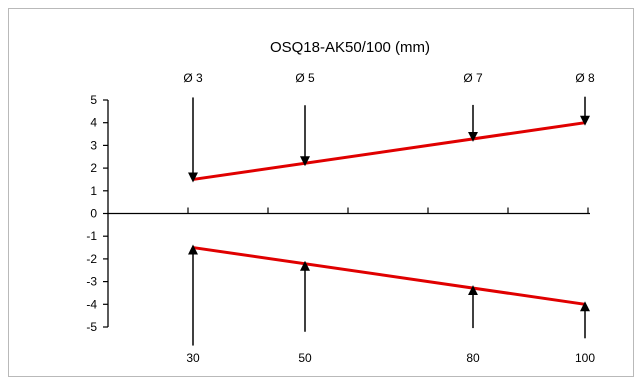 The width and height of the screenshot is (640, 383). What do you see at coordinates (350, 47) in the screenshot?
I see `chart-title: OSQ18-AK50/100 (mm)` at bounding box center [350, 47].